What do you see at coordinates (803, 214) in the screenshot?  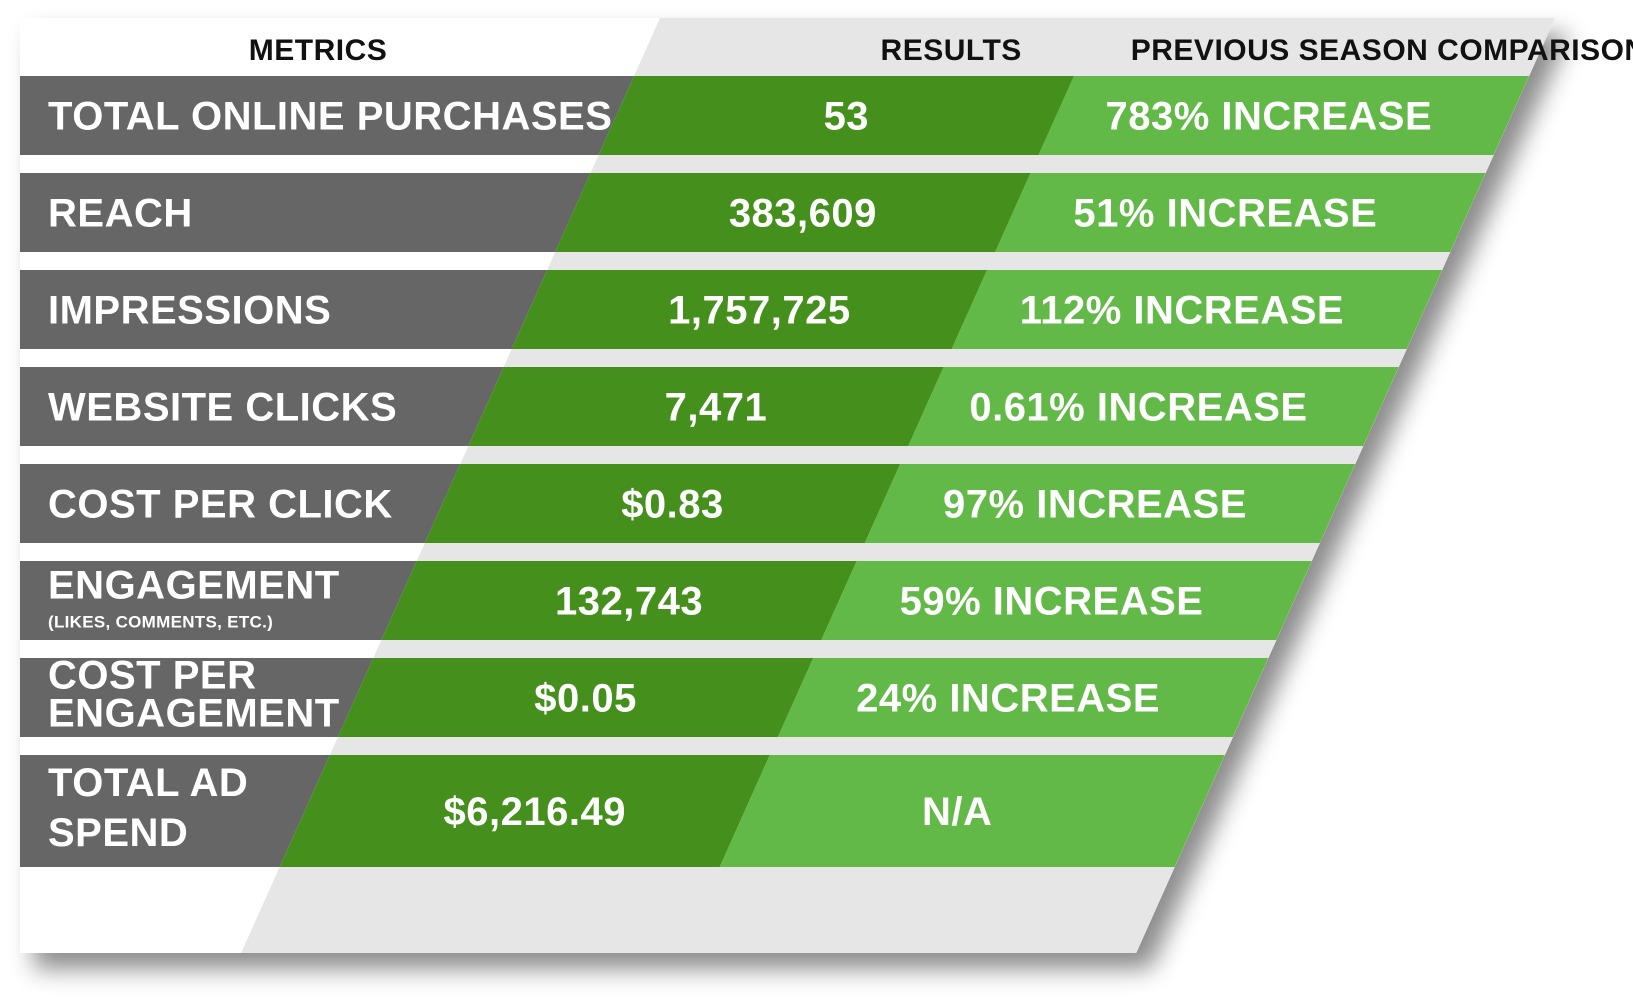 I see `result-value: 383,609` at bounding box center [803, 214].